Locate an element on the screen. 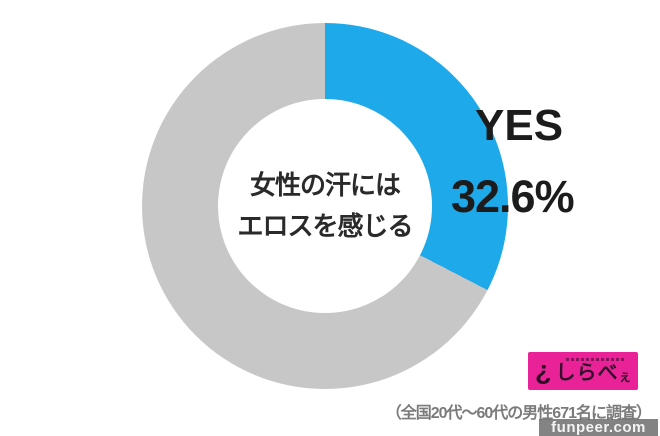  shirabee-logo: ¿ しらべ ぇ is located at coordinates (583, 371).